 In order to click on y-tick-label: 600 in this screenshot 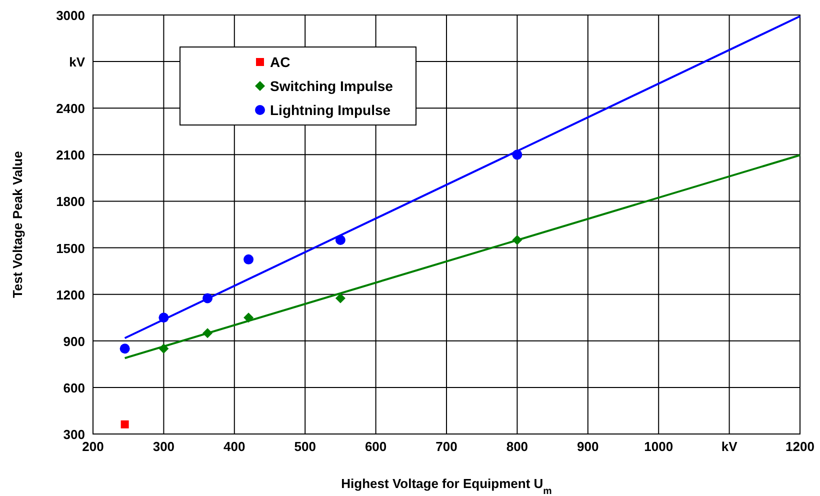, I will do `click(74, 388)`.